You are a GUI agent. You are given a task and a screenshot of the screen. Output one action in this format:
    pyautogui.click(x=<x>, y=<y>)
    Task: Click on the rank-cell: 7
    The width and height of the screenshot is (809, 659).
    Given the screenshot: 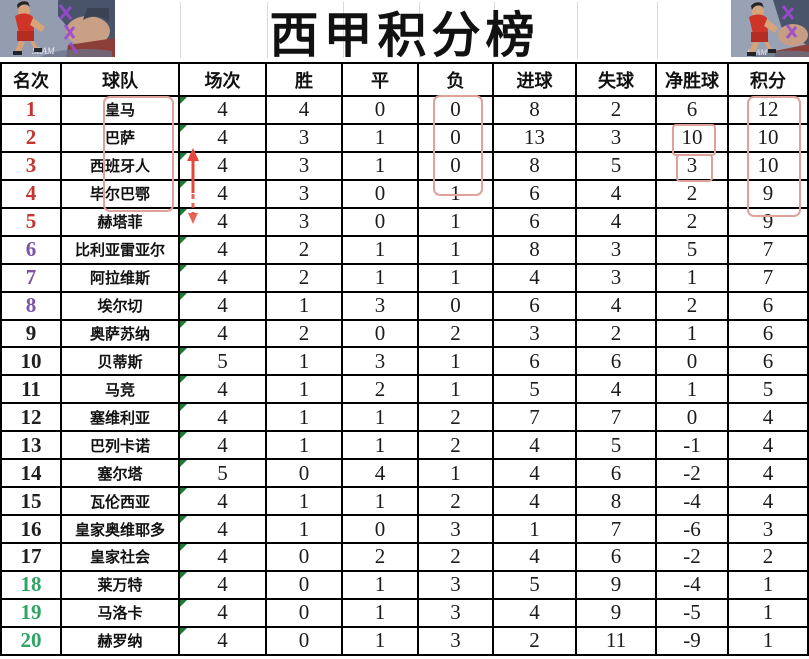 What is the action you would take?
    pyautogui.click(x=31, y=278)
    